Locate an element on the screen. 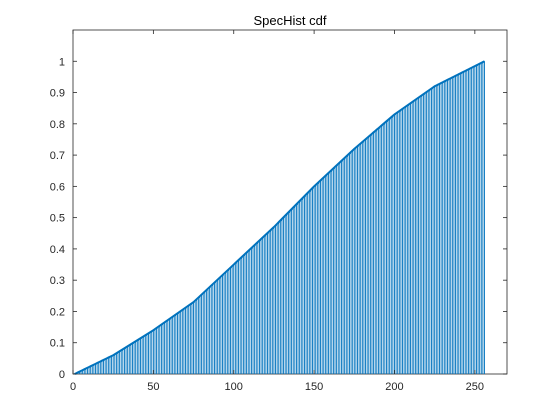 This screenshot has width=560, height=420. y-tick-label: 0.6 is located at coordinates (57, 187).